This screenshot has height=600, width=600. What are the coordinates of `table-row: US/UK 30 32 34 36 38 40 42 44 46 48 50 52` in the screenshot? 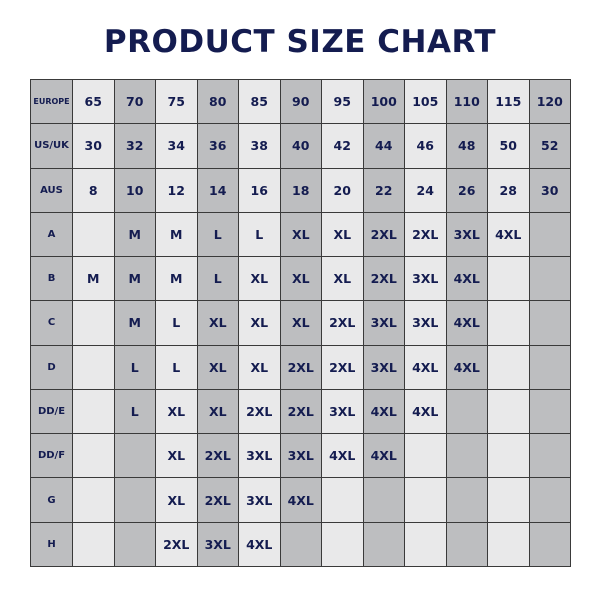 It's located at (300, 146).